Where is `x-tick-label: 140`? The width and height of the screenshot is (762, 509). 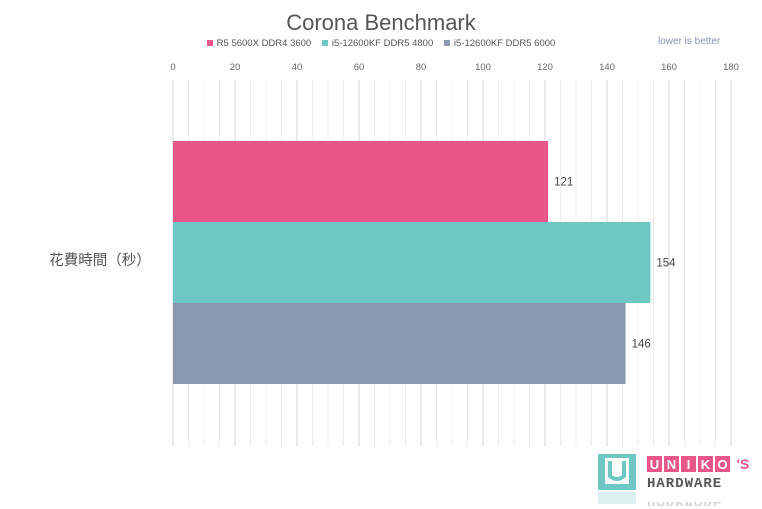
x-tick-label: 140 is located at coordinates (607, 67).